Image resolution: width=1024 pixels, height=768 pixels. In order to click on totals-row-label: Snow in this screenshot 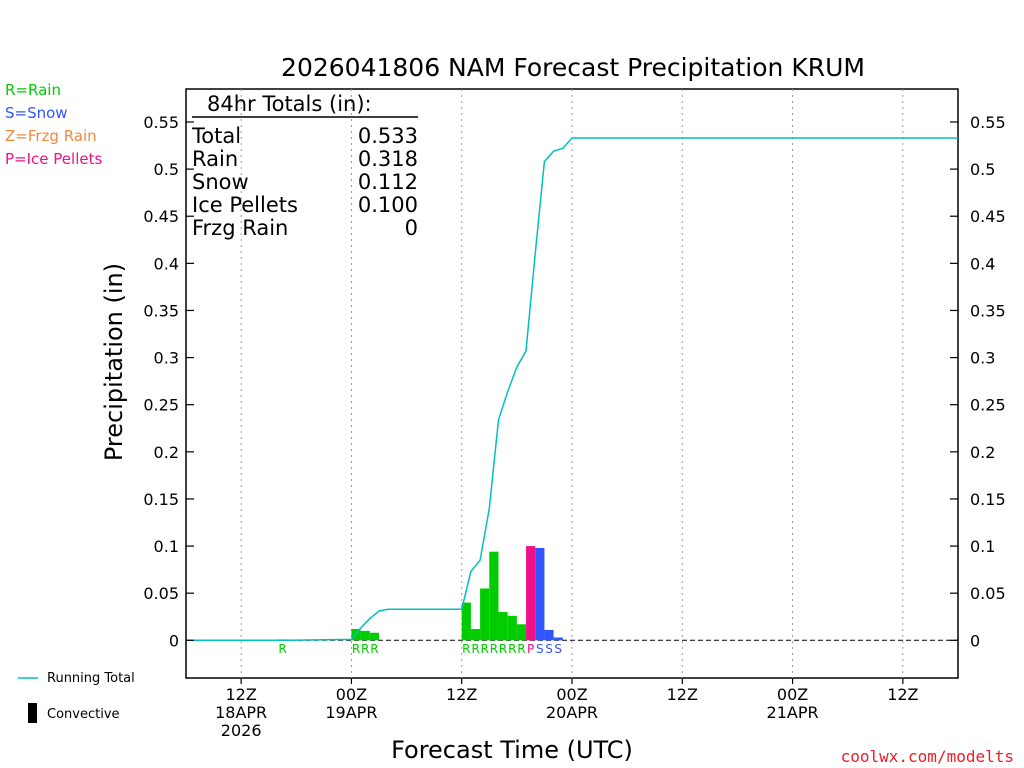, I will do `click(220, 182)`.